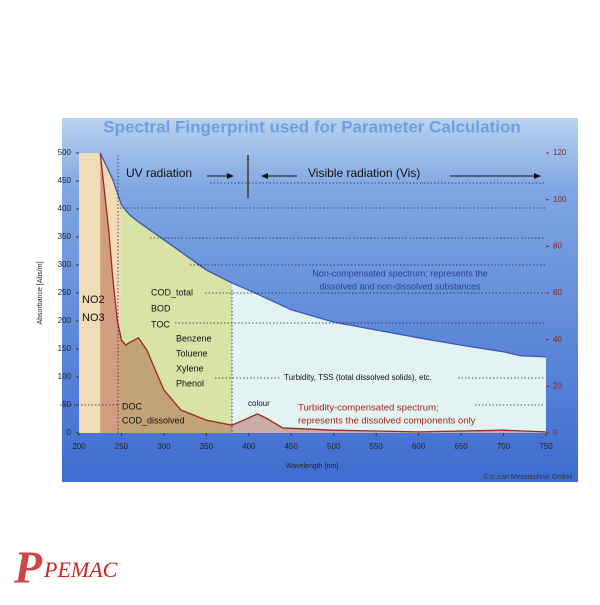  Describe the element at coordinates (292, 446) in the screenshot. I see `x-tick-label: 450` at that location.